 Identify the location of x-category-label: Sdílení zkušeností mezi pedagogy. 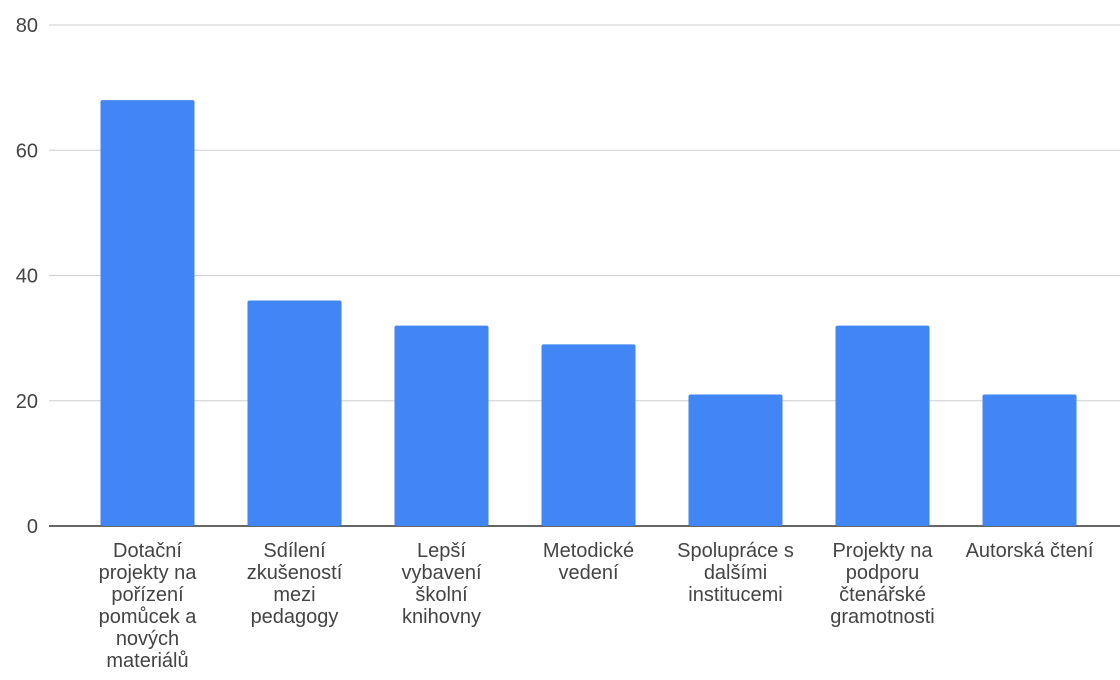
(295, 584).